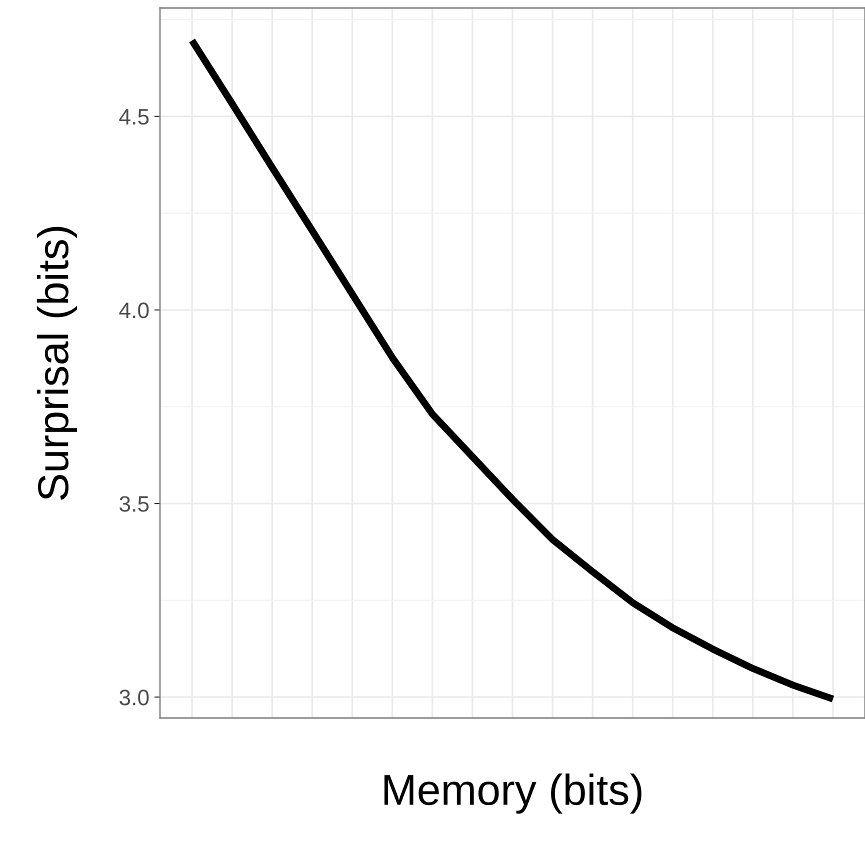  Describe the element at coordinates (134, 698) in the screenshot. I see `y-tick-label: 3.0` at that location.